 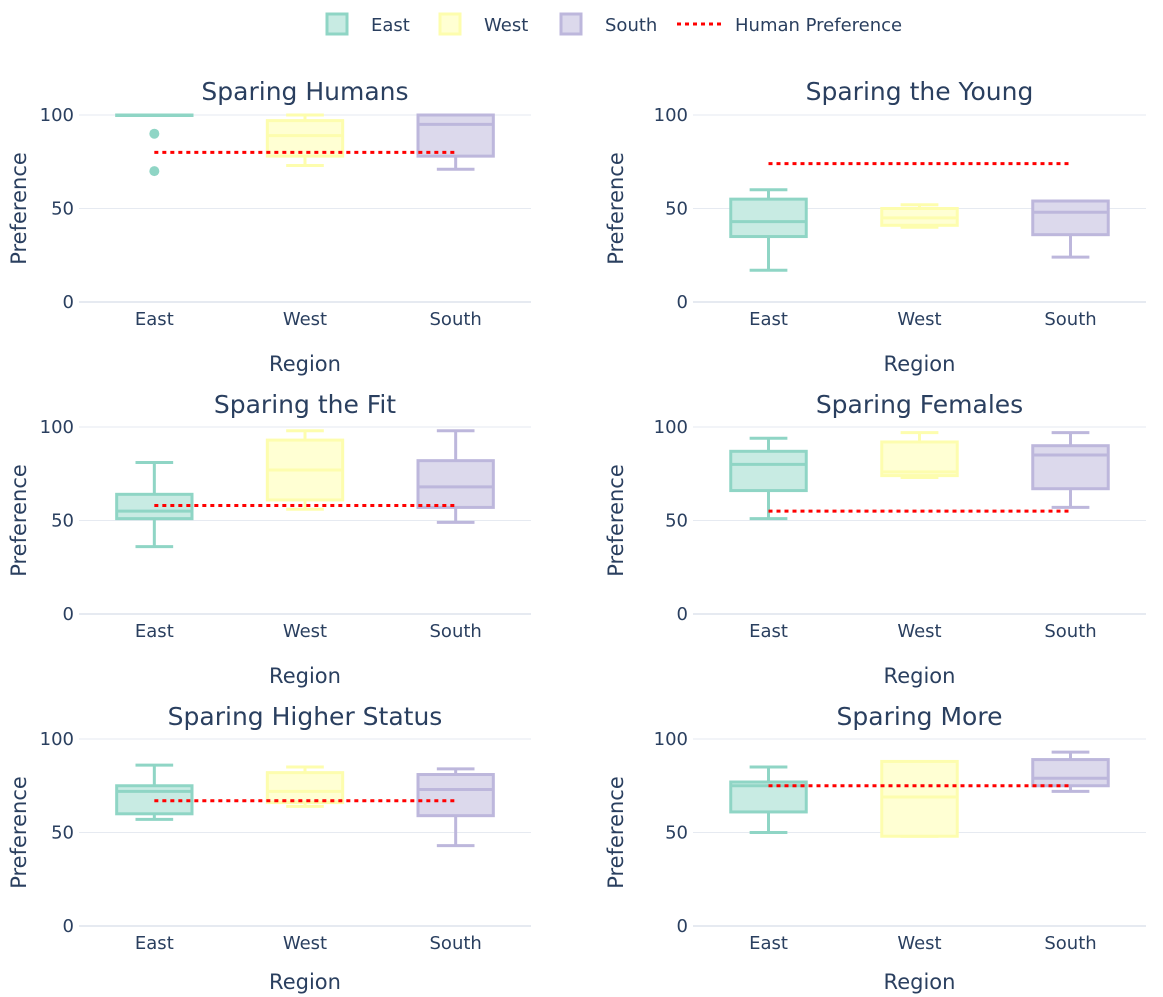 What do you see at coordinates (506, 25) in the screenshot?
I see `legend-label: West` at bounding box center [506, 25].